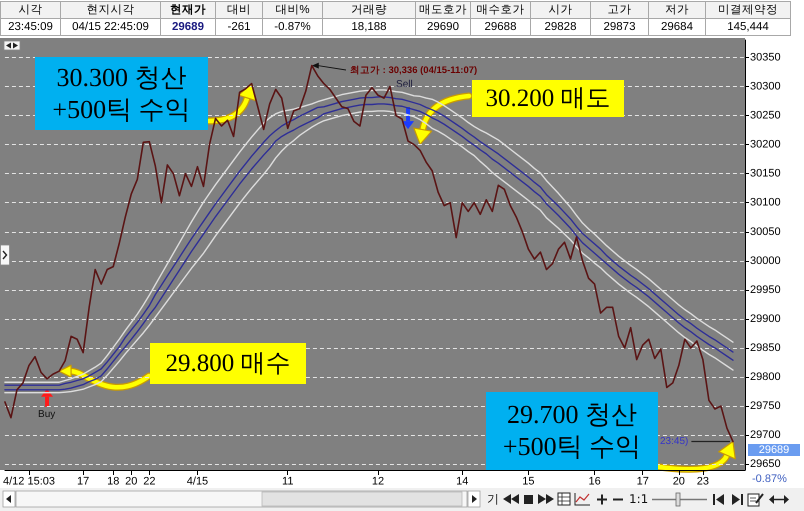 This screenshot has height=511, width=804. What do you see at coordinates (28, 482) in the screenshot?
I see `x-tick-label: 4/12 15:03` at bounding box center [28, 482].